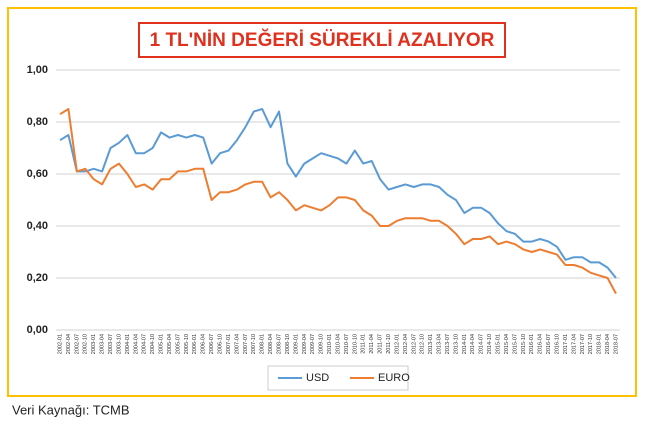  Describe the element at coordinates (246, 344) in the screenshot. I see `x-tick-label: 2007-07` at that location.